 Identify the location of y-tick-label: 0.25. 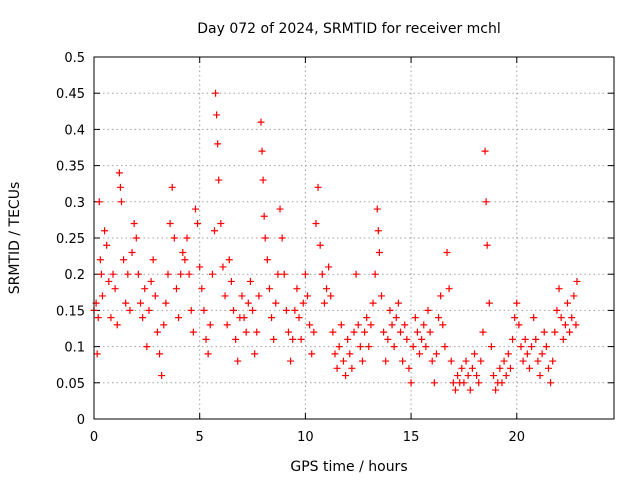
(70, 239).